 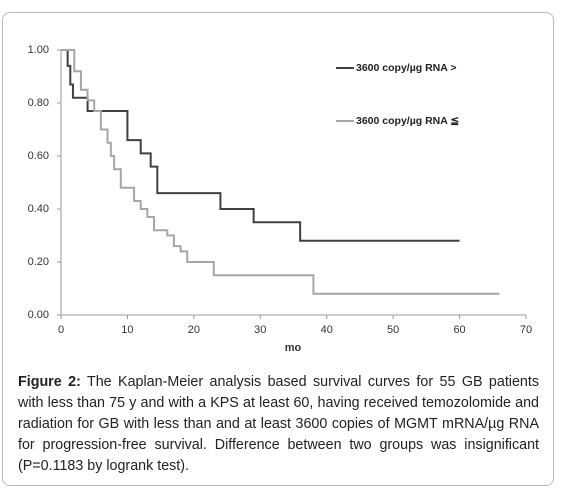 What do you see at coordinates (393, 330) in the screenshot?
I see `x-tick-label: 50` at bounding box center [393, 330].